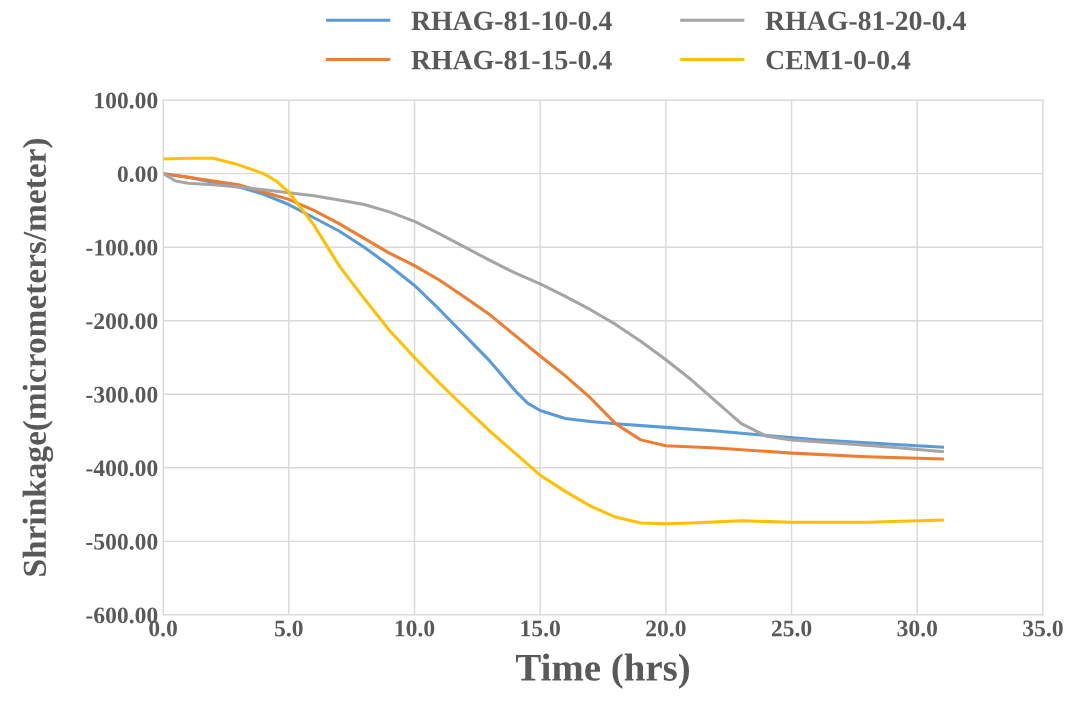 The width and height of the screenshot is (1073, 715). I want to click on x-tick-label: 25.0, so click(791, 628).